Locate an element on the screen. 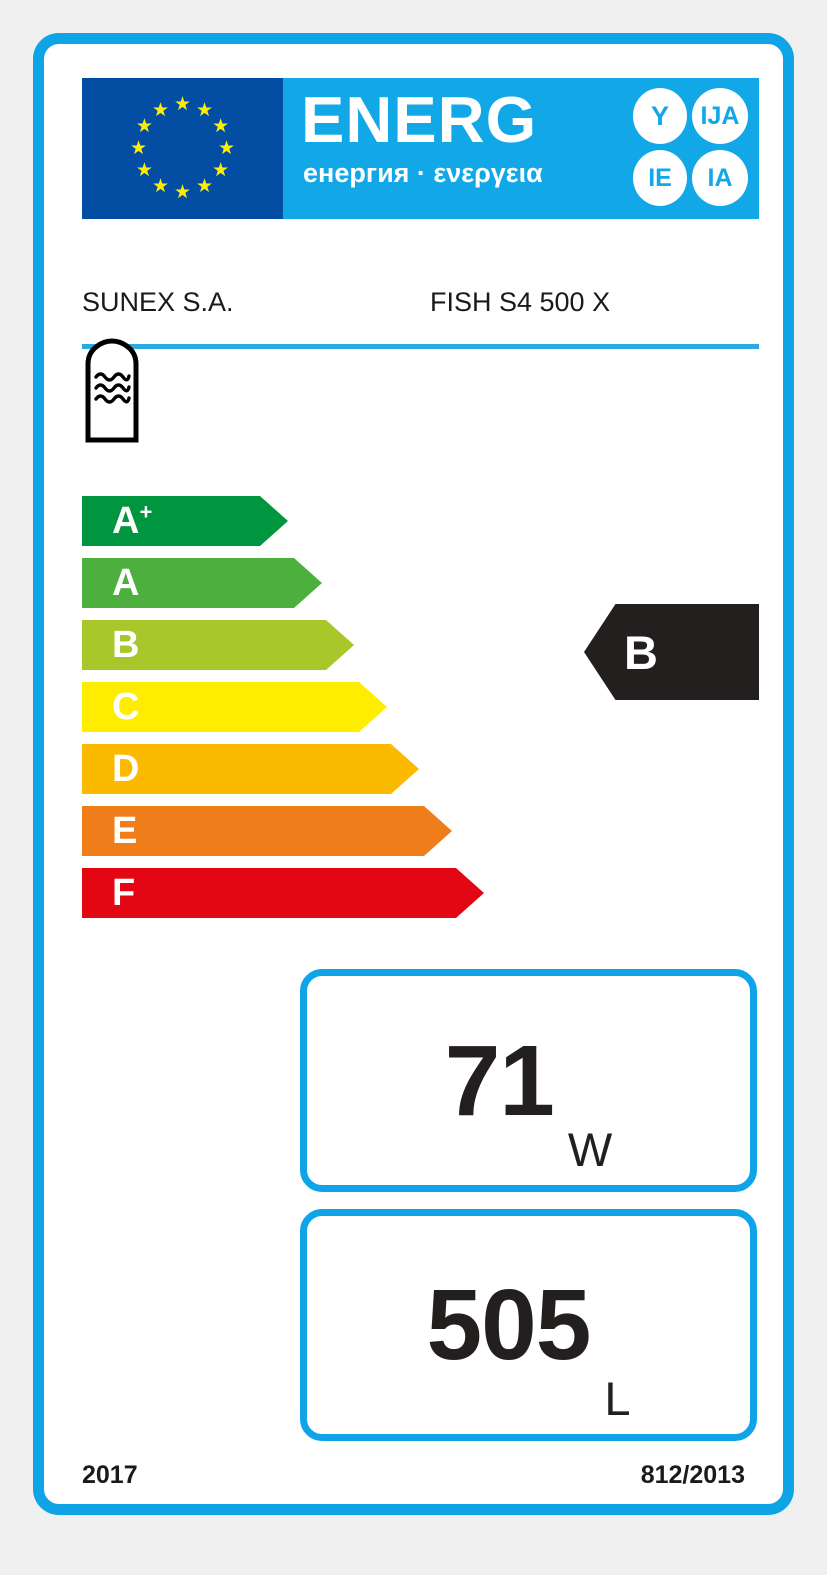 This screenshot has height=1575, width=827. energy-class-scale: A+ A B C D E is located at coordinates (292, 716).